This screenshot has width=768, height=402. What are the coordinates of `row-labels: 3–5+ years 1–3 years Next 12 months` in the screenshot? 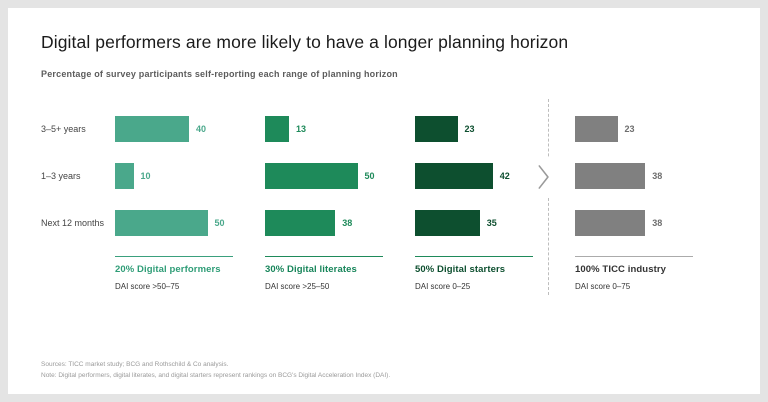 It's located at (77, 175).